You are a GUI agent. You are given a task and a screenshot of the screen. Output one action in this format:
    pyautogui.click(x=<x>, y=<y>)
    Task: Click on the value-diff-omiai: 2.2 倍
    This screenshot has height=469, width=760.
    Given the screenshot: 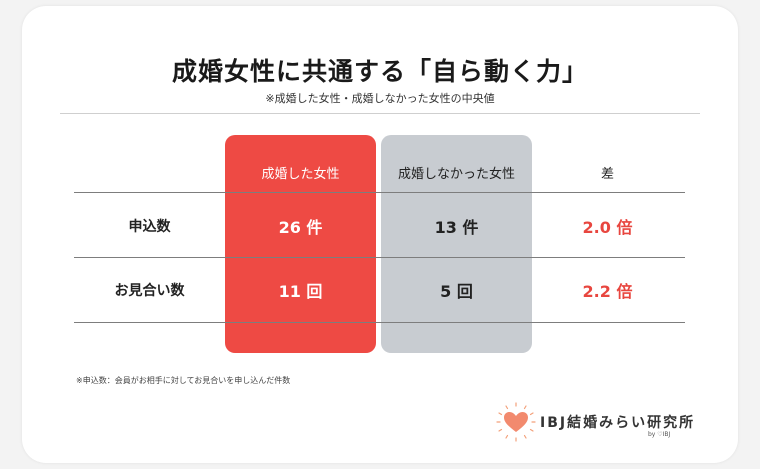 What is the action you would take?
    pyautogui.click(x=607, y=291)
    